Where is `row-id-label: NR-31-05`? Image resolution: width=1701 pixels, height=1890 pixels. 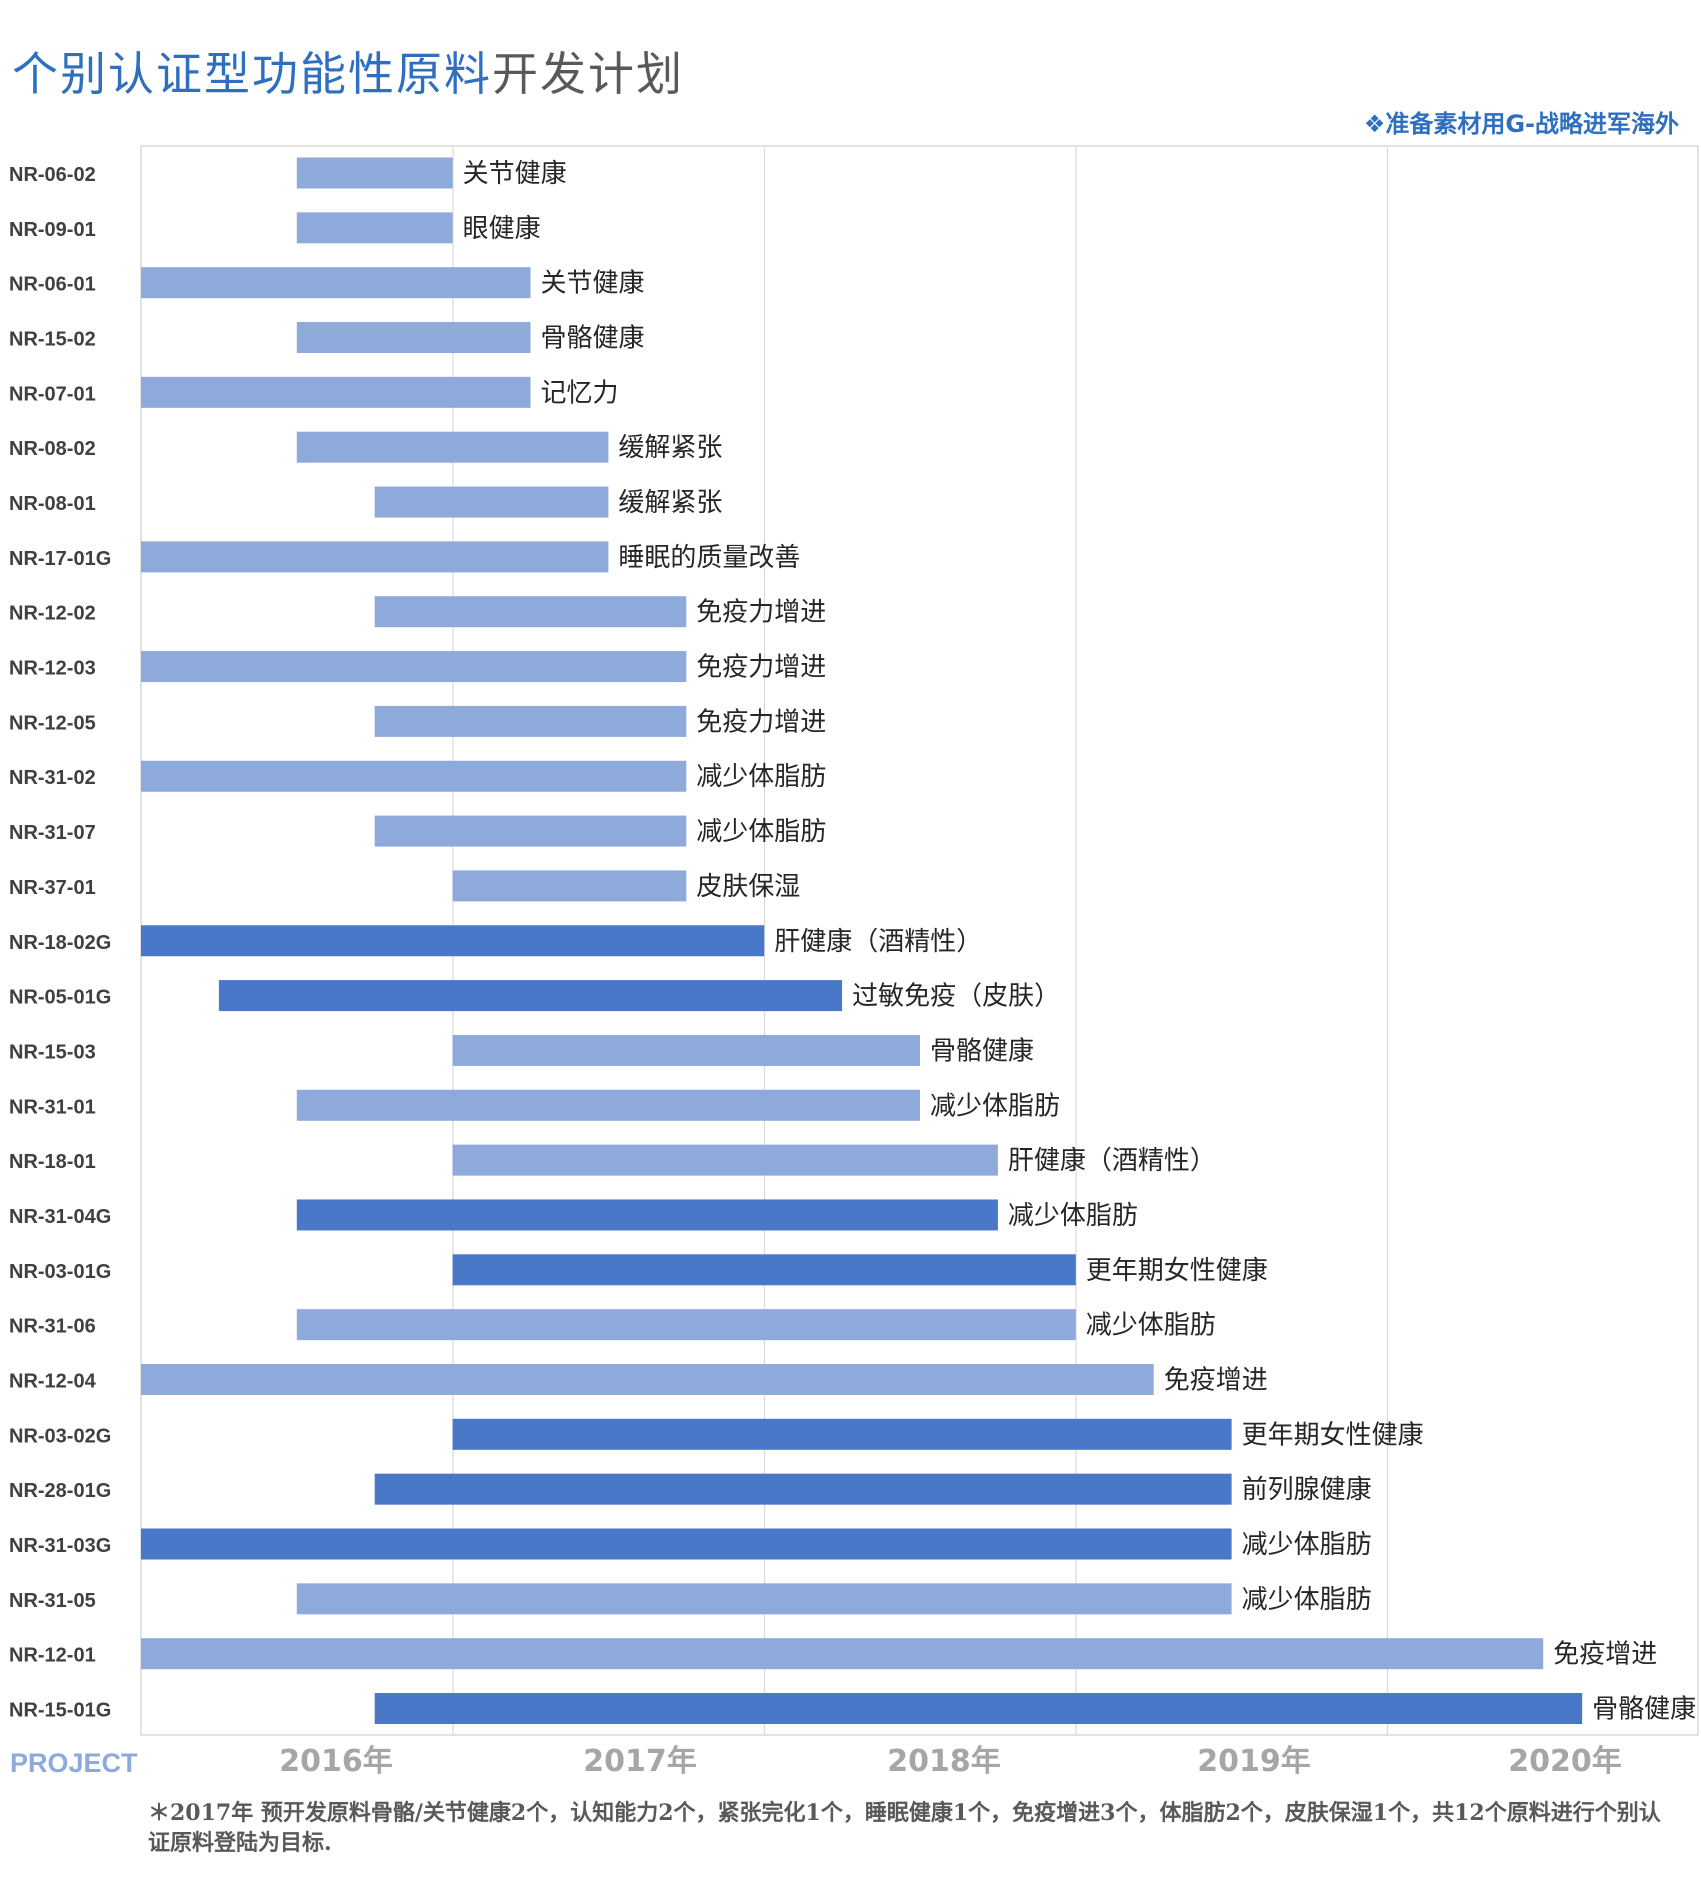 row-id-label: NR-31-05 is located at coordinates (52, 1601).